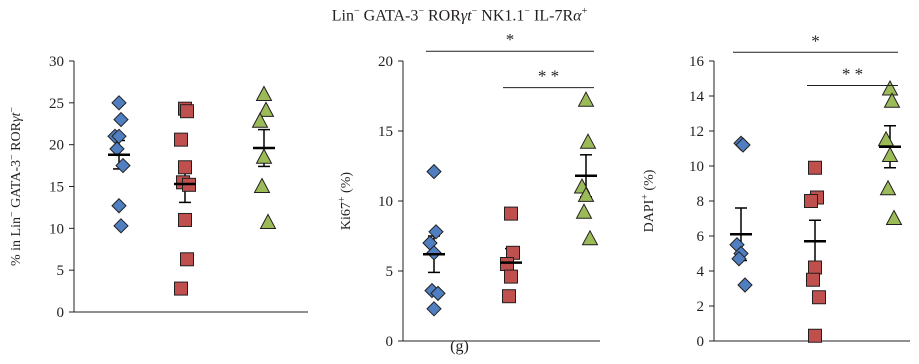 The height and width of the screenshot is (364, 919). What do you see at coordinates (466, 16) in the screenshot?
I see `figure-title-part: γt` at bounding box center [466, 16].